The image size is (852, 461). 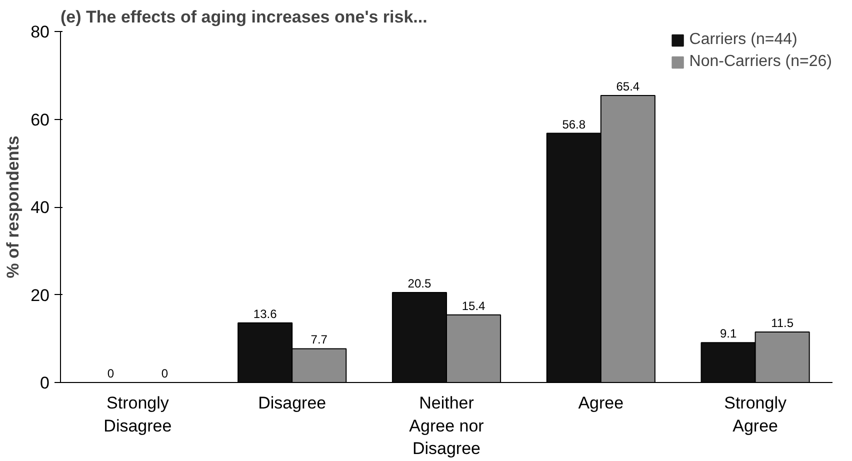 What do you see at coordinates (292, 403) in the screenshot?
I see `x-tick-label: Disagree` at bounding box center [292, 403].